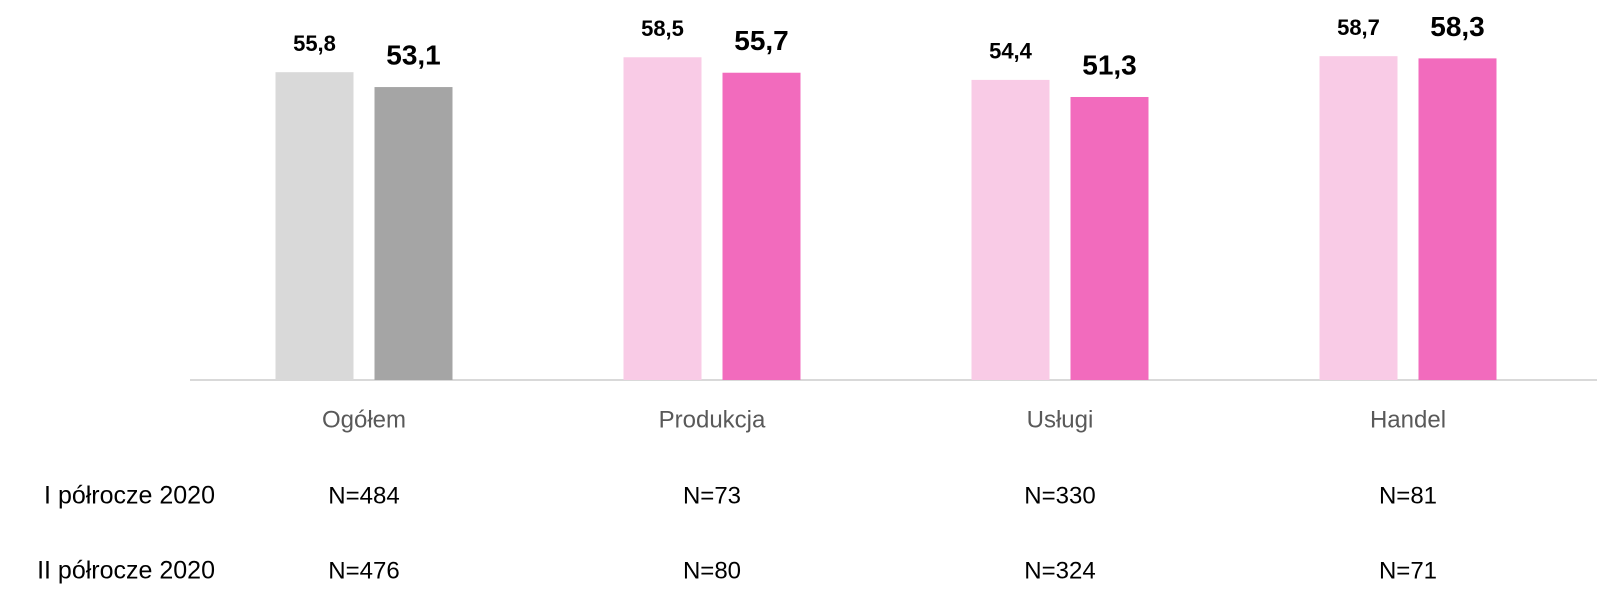 This screenshot has height=596, width=1597. I want to click on value-label: 55,8, so click(314, 43).